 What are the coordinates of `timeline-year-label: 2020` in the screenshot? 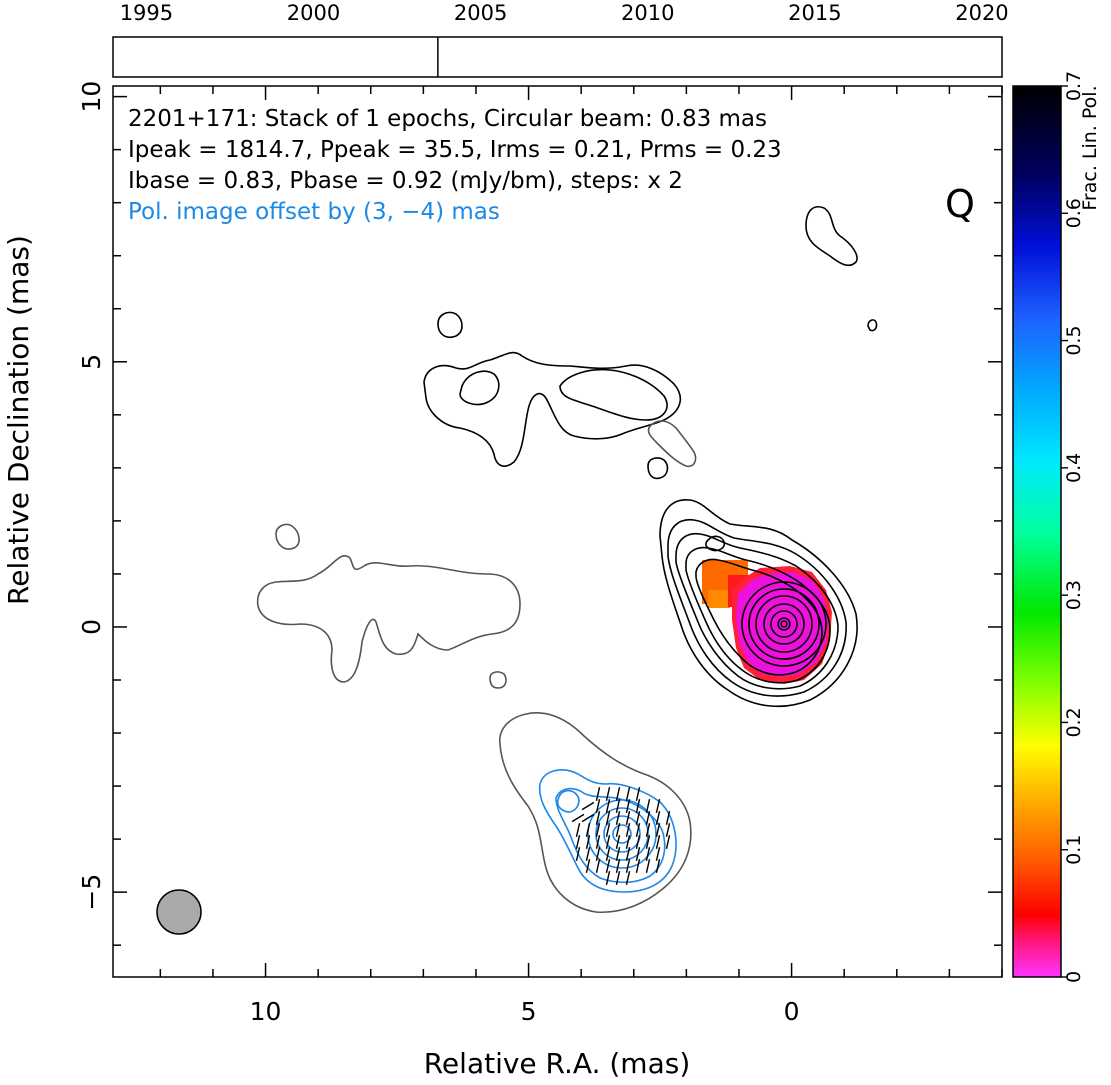 It's located at (981, 13).